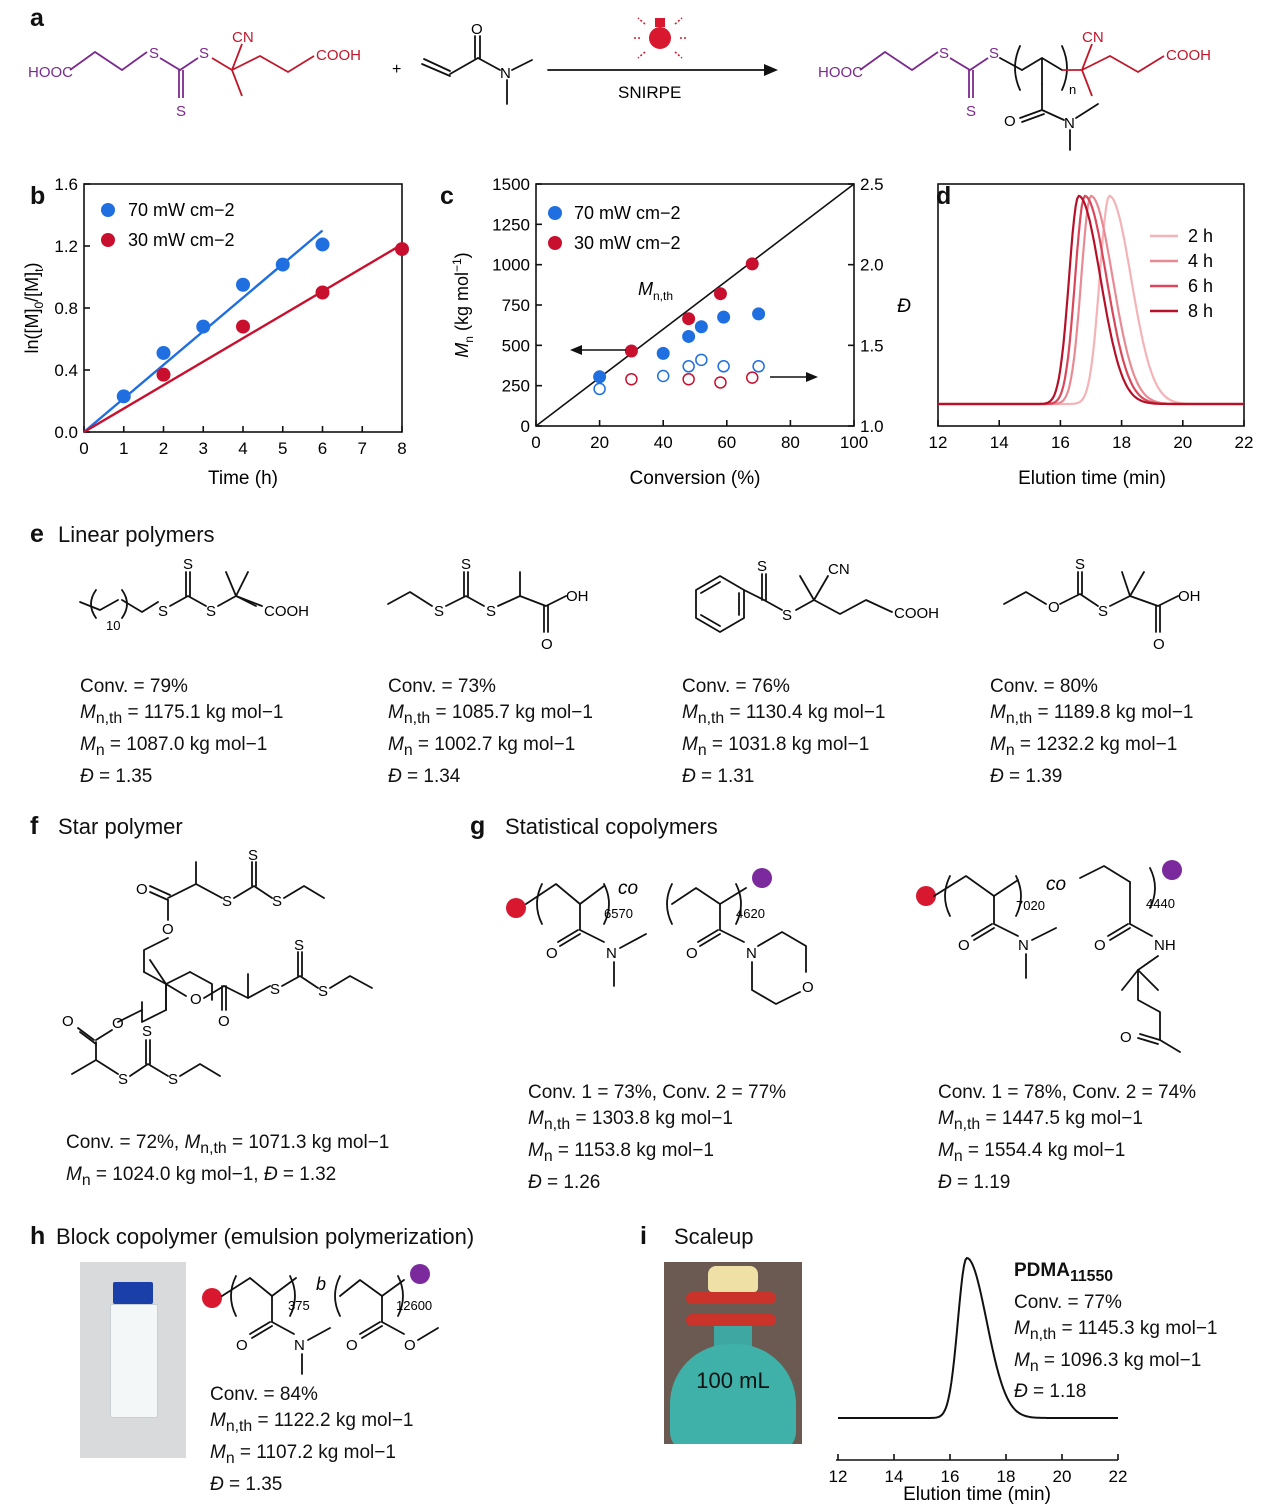 This screenshot has height=1505, width=1270. What do you see at coordinates (1006, 1476) in the screenshot?
I see `x-tick-label: 18` at bounding box center [1006, 1476].